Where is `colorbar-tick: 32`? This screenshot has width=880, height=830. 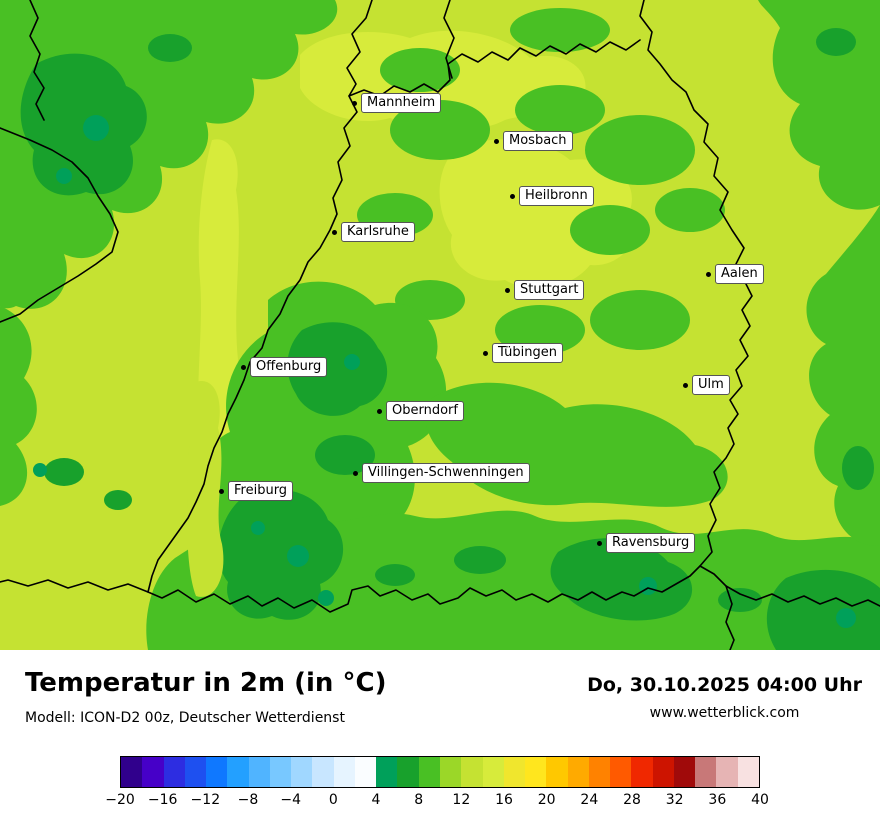 colorbar-tick: 32 is located at coordinates (674, 800).